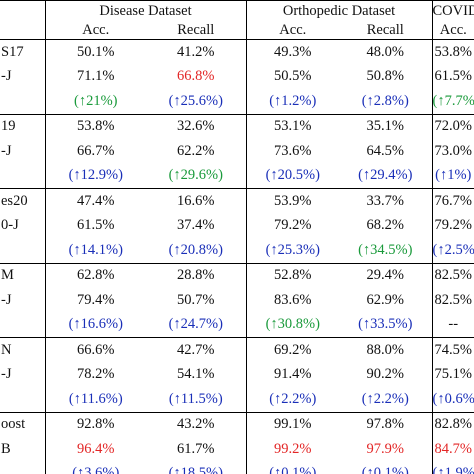 This screenshot has height=474, width=474. Describe the element at coordinates (386, 201) in the screenshot. I see `table-cell: 33.7%` at that location.